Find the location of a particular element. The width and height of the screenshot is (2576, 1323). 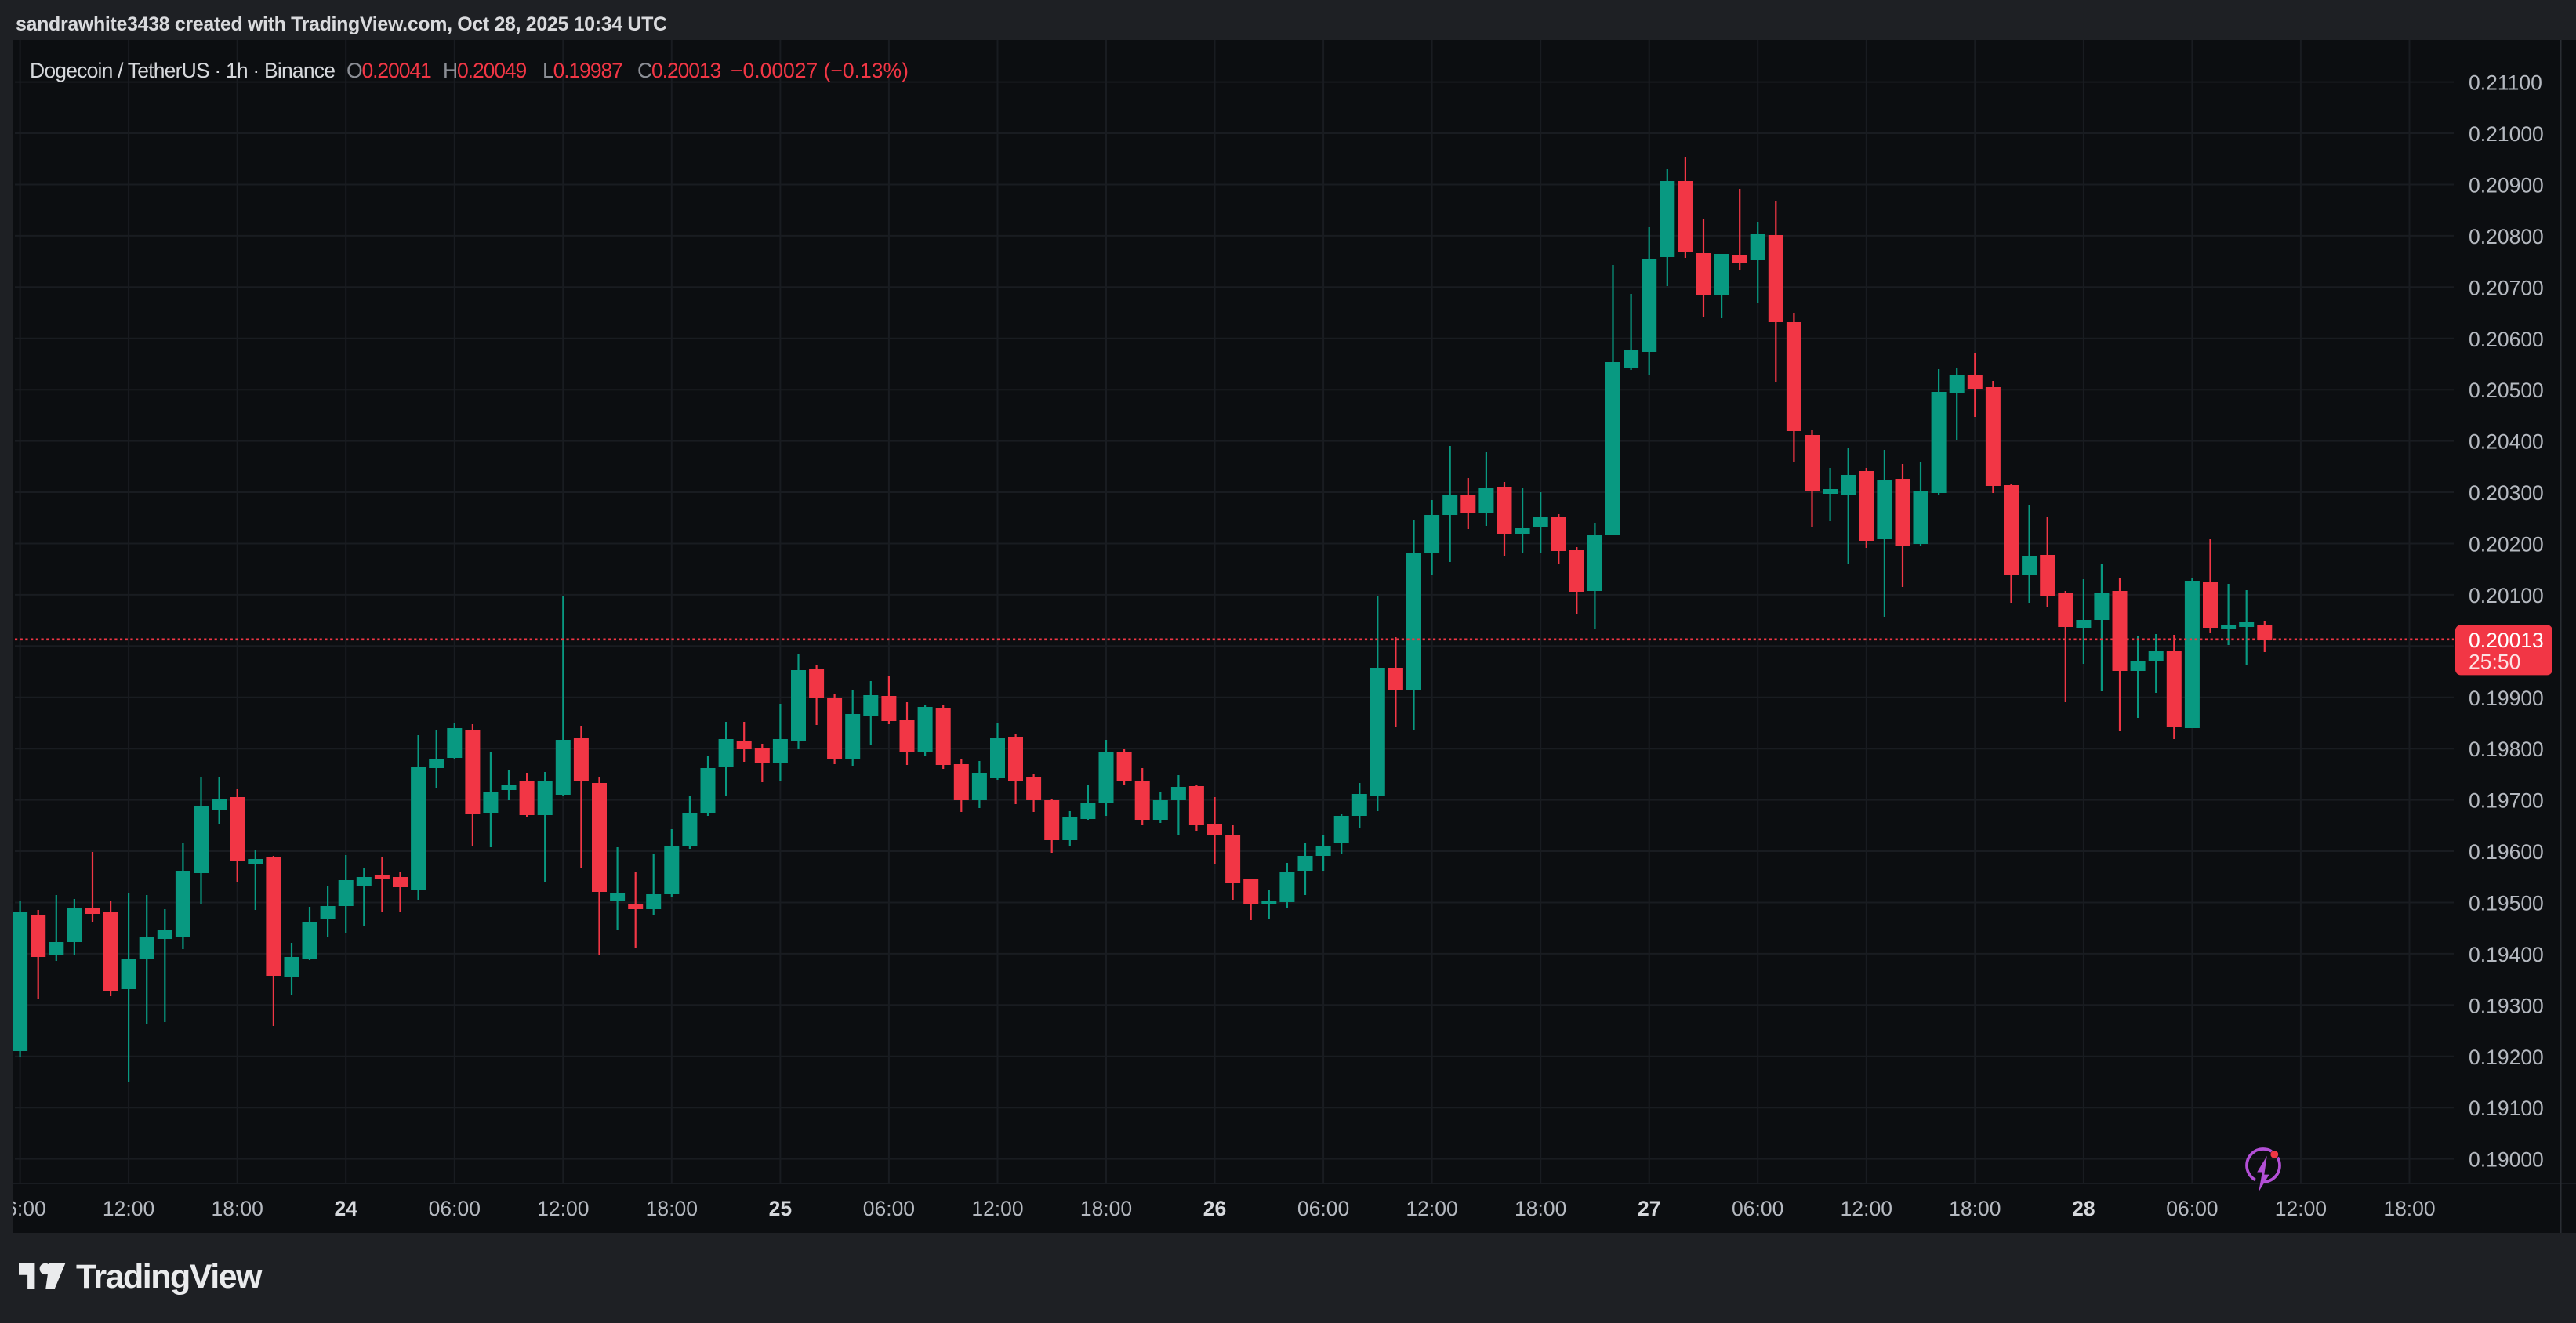

svg-text: 0.21000 is located at coordinates (2506, 134).